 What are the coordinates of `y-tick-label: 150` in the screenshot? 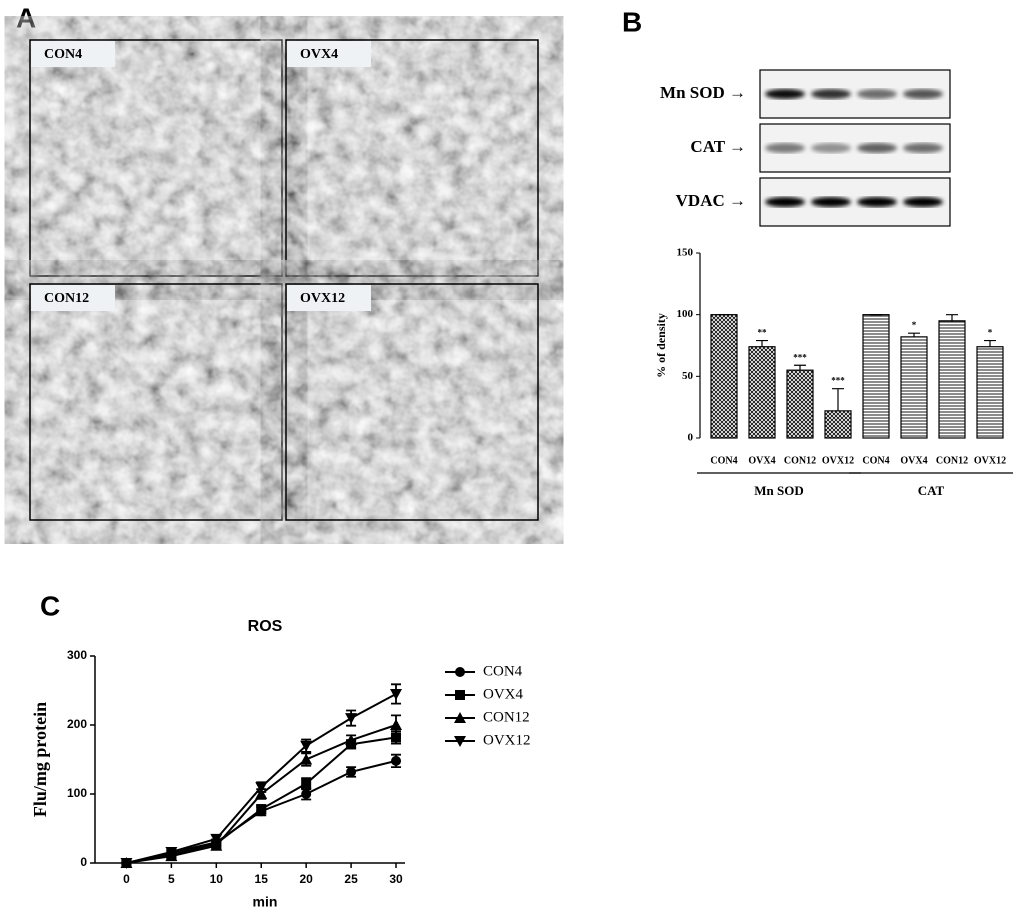 It's located at (685, 253).